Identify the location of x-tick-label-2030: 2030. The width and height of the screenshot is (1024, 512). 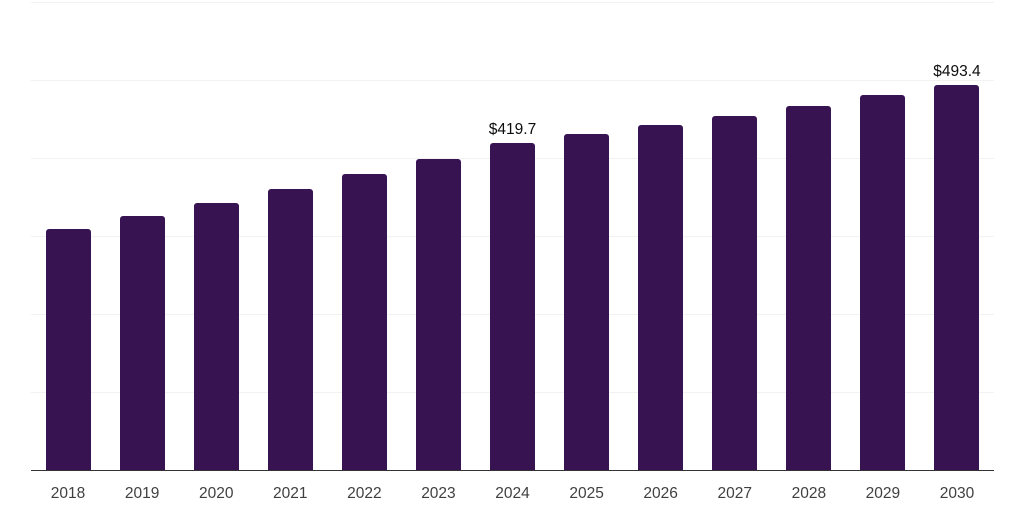
(957, 493).